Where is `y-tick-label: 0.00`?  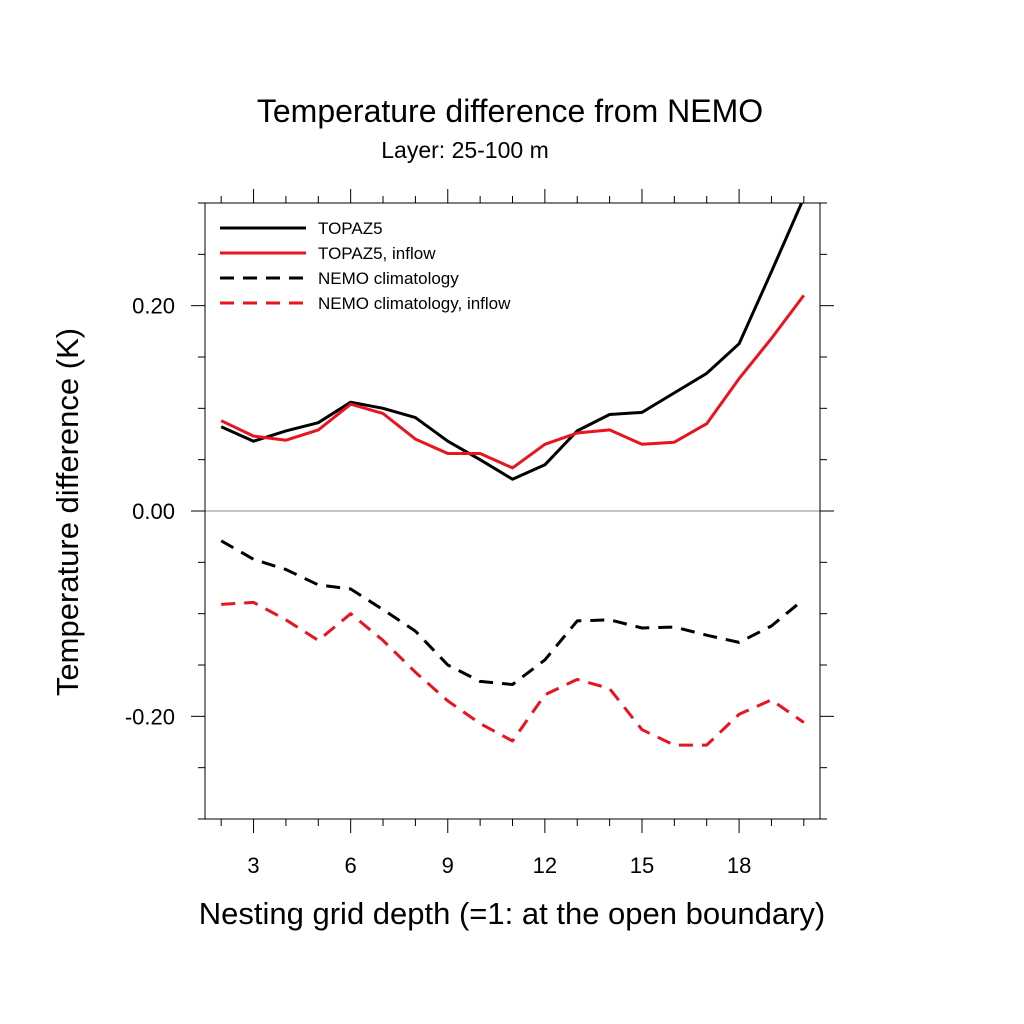
y-tick-label: 0.00 is located at coordinates (153, 511).